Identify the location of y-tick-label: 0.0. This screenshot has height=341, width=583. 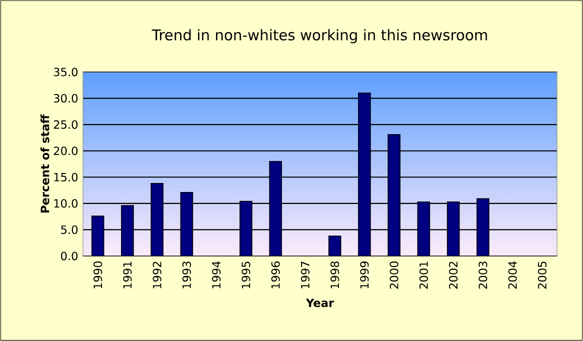
(69, 256).